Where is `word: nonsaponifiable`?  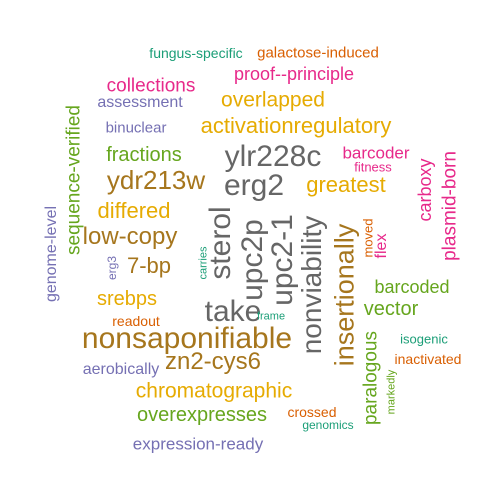
word: nonsaponifiable is located at coordinates (187, 338).